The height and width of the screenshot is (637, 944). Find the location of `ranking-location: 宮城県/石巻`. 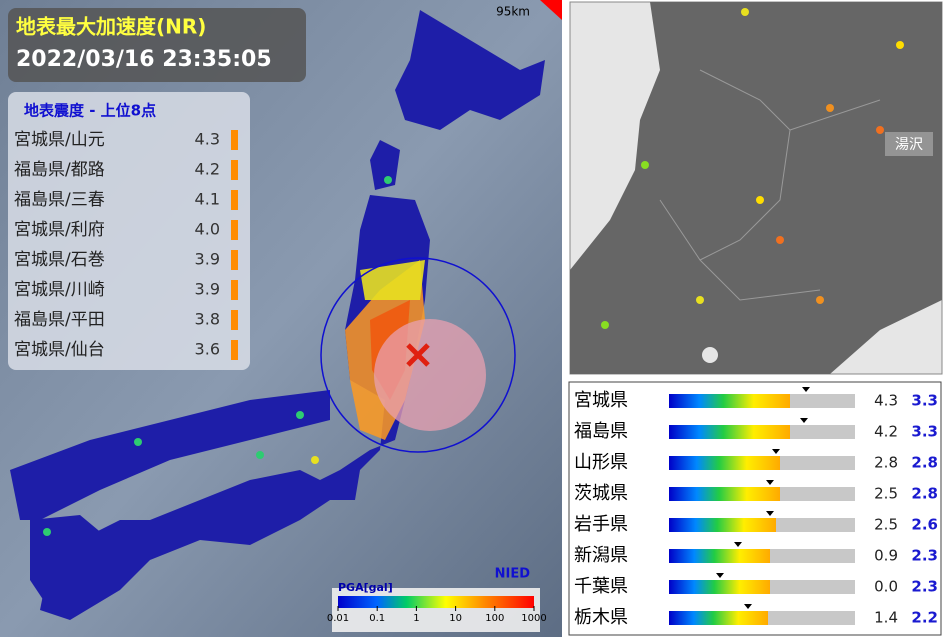

ranking-location: 宮城県/石巻 is located at coordinates (59, 260).